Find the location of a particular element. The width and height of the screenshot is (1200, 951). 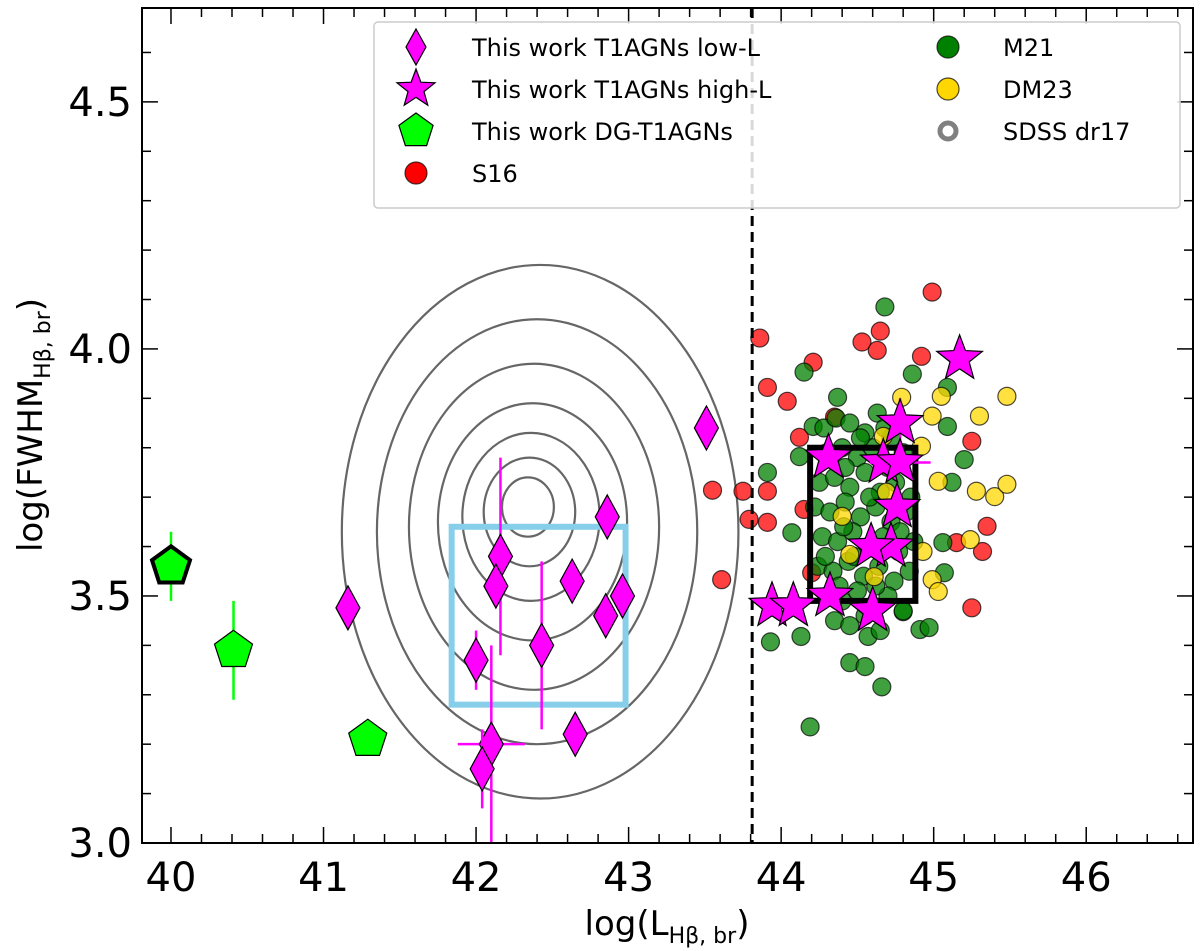

legend-label: This work T1AGNs high-L is located at coordinates (621, 90).